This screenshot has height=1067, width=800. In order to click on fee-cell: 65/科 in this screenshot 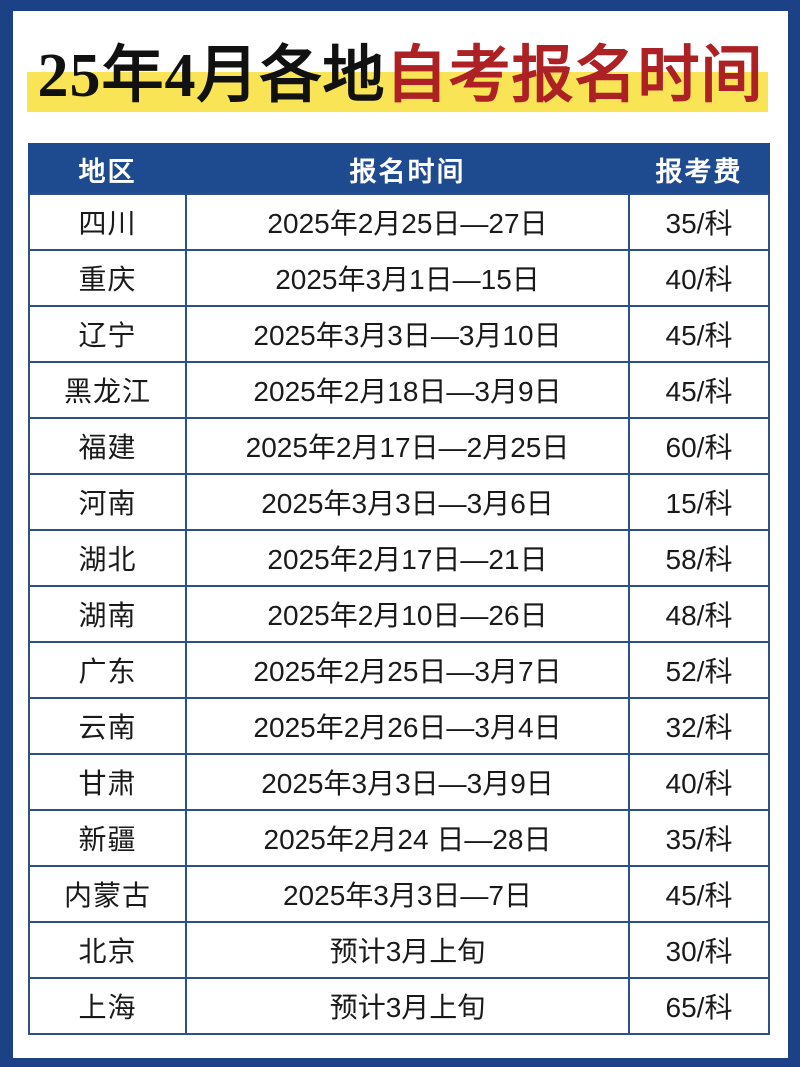, I will do `click(699, 1006)`.